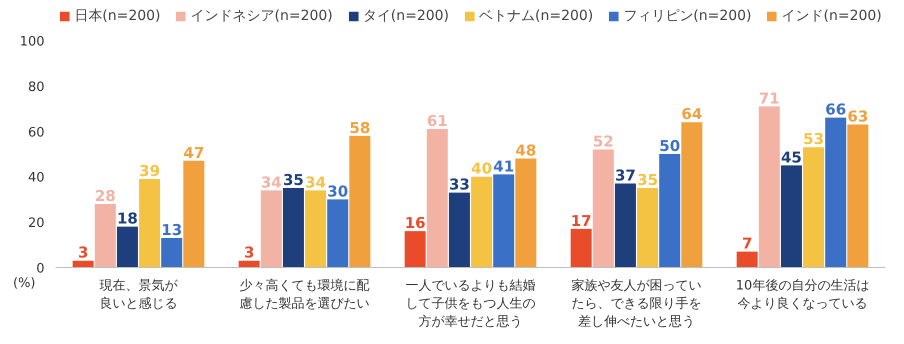 This screenshot has width=904, height=344. I want to click on data-label: 13, so click(171, 229).